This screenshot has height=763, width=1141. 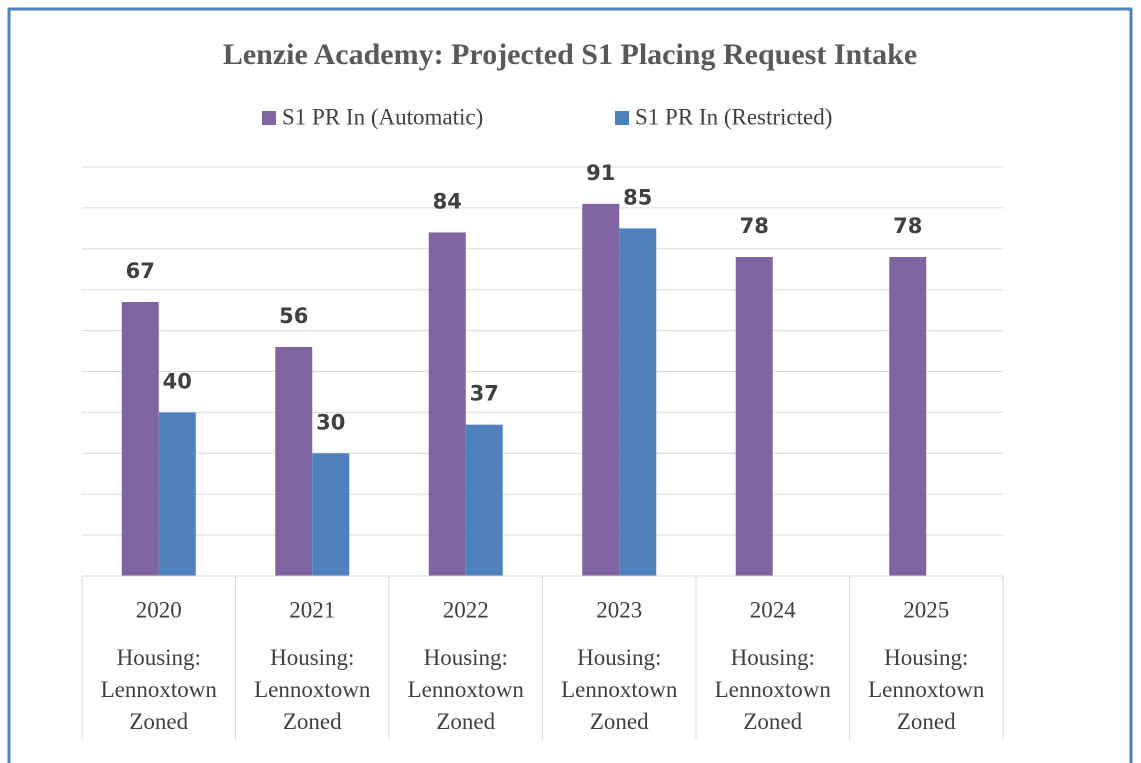 What do you see at coordinates (293, 316) in the screenshot?
I see `data-label: 56` at bounding box center [293, 316].